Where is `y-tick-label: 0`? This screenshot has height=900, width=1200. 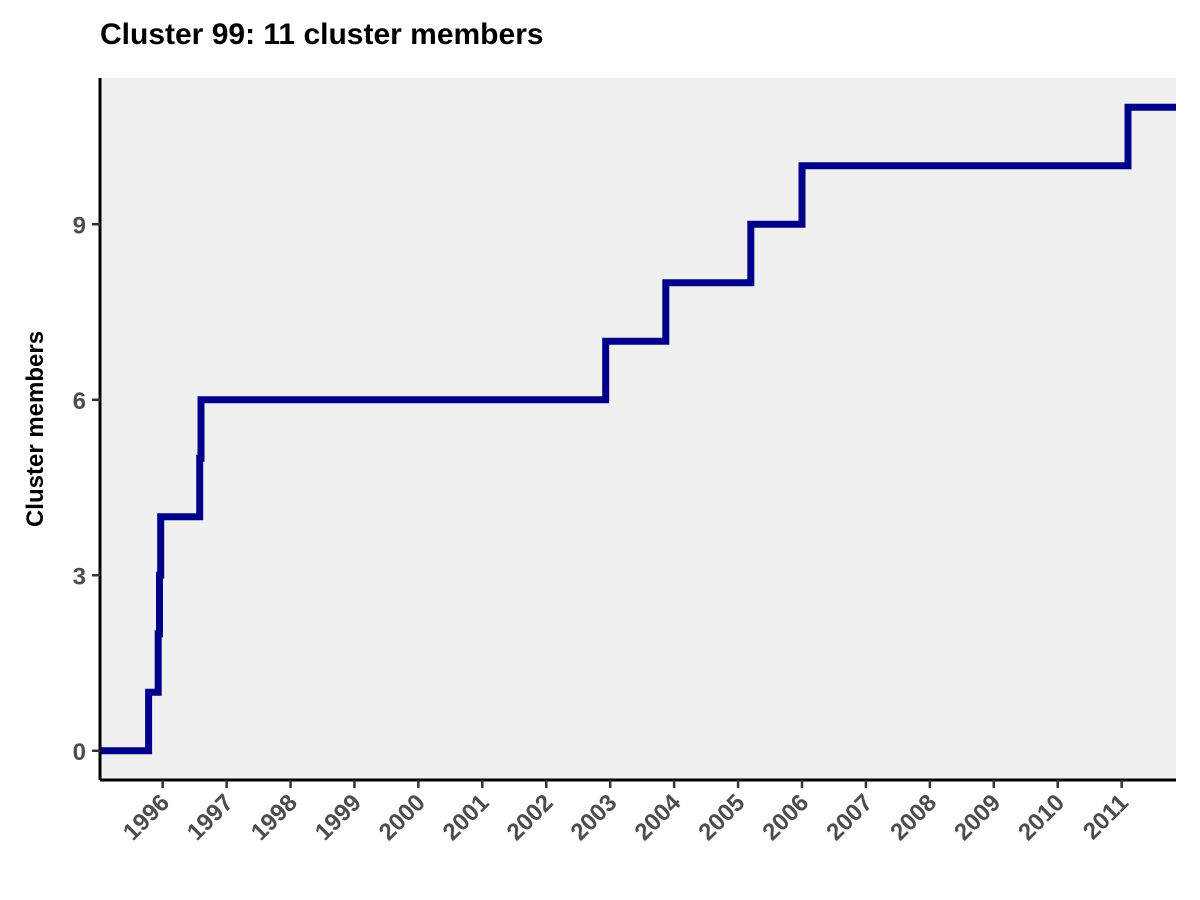
y-tick-label: 0 is located at coordinates (79, 752).